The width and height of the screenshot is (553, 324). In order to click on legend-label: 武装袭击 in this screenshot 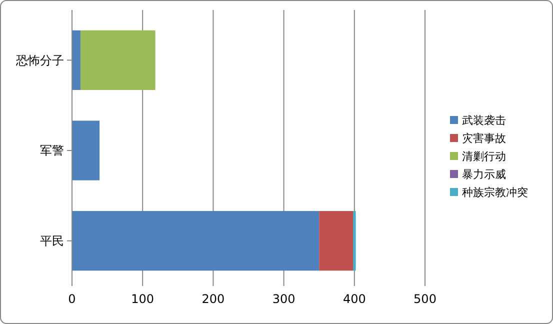, I will do `click(484, 120)`.